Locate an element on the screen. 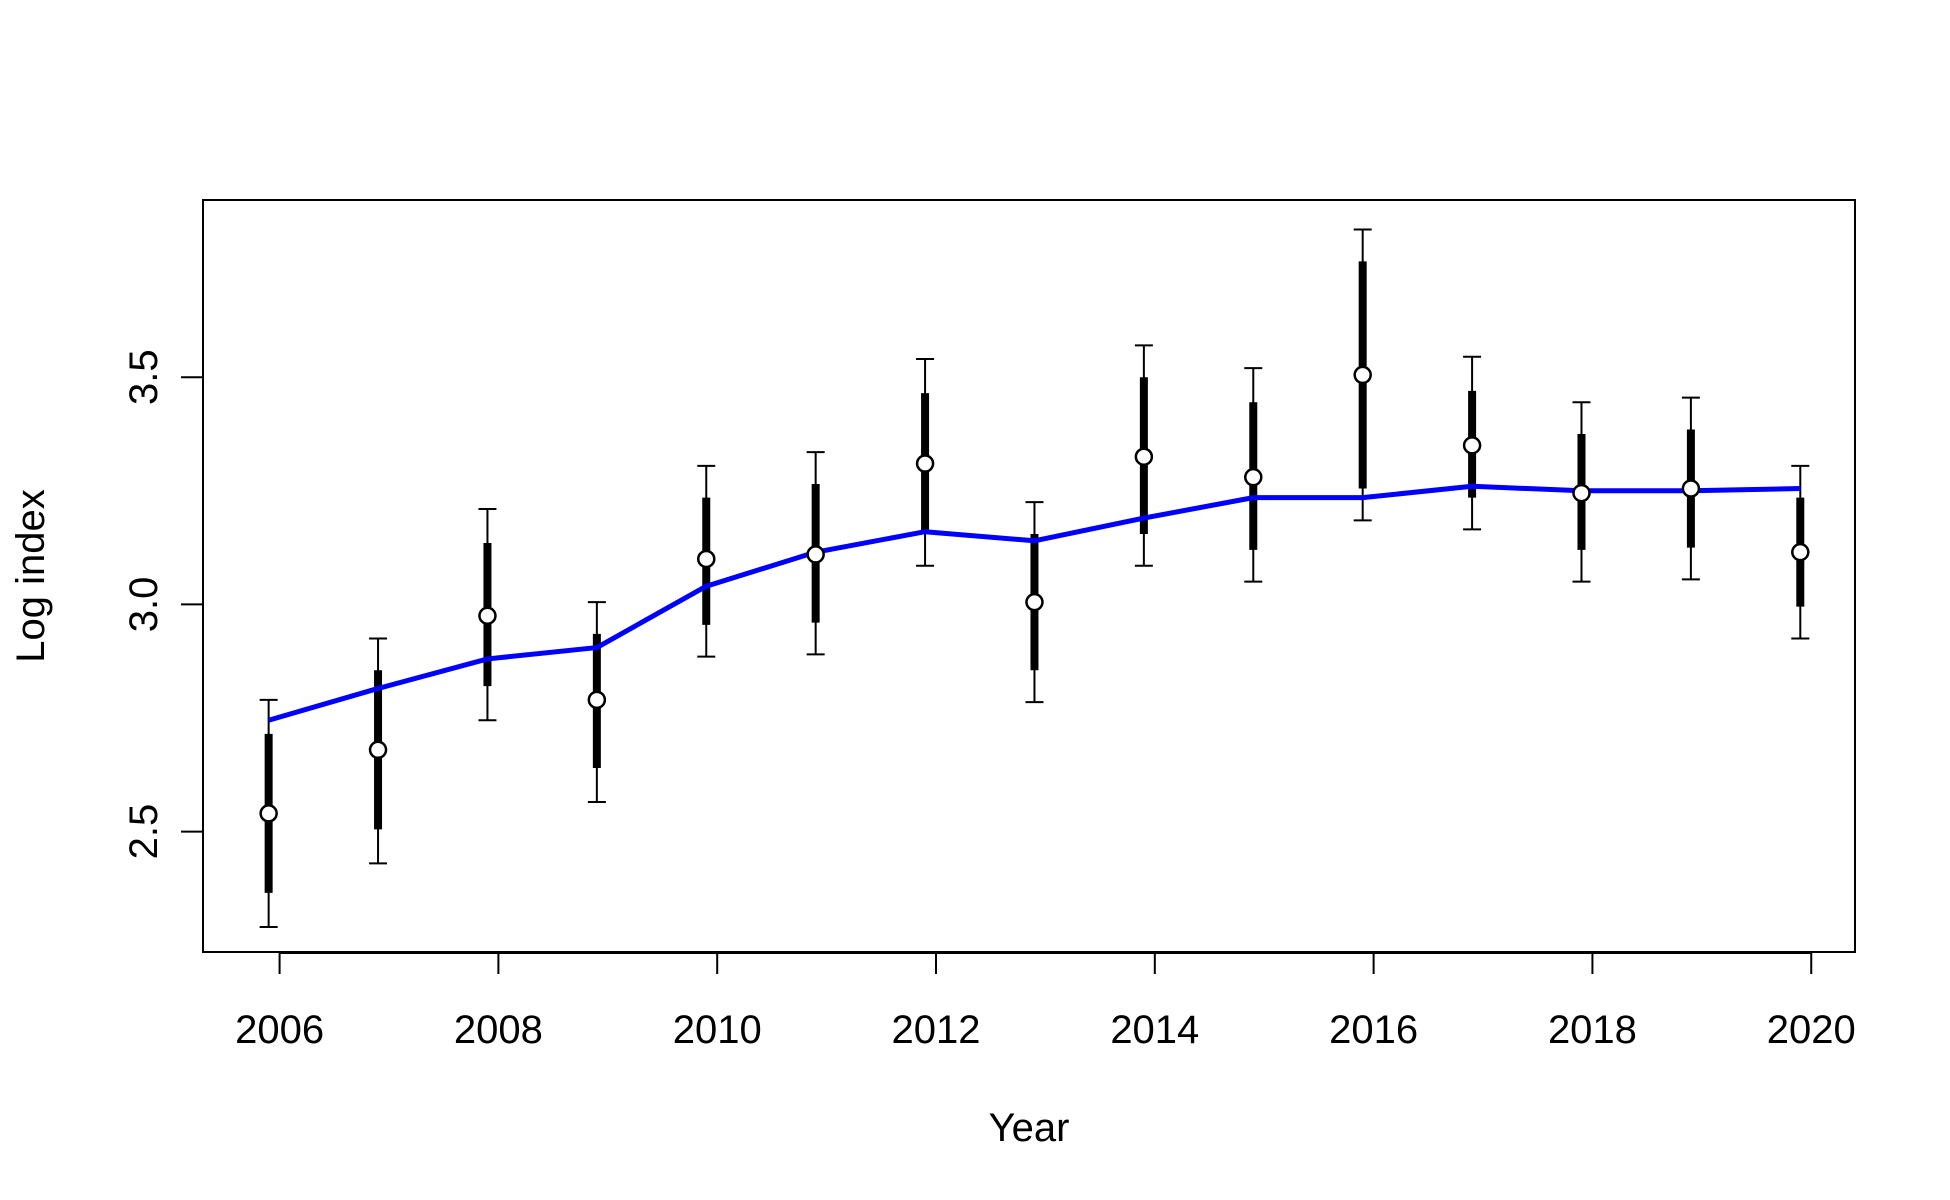  x-axis: 2006 2008 2010 2012 2014 2016 2018 2020 is located at coordinates (1045, 1002).